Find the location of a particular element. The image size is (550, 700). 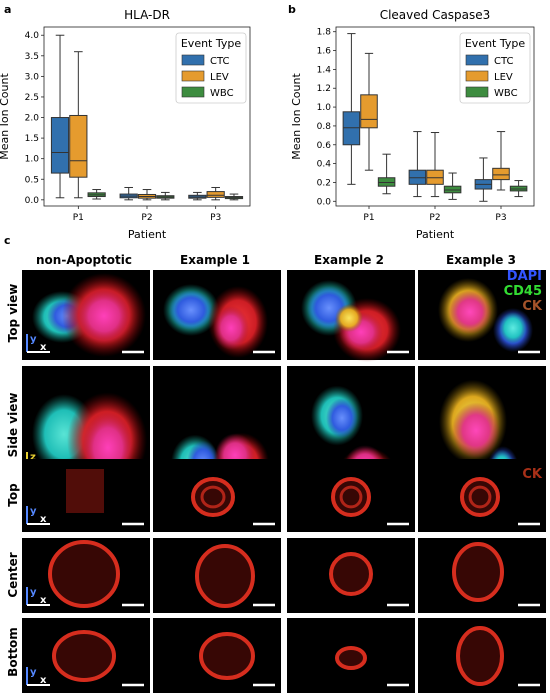

chart-1-legend-swatch-ctc is located at coordinates (477, 60).